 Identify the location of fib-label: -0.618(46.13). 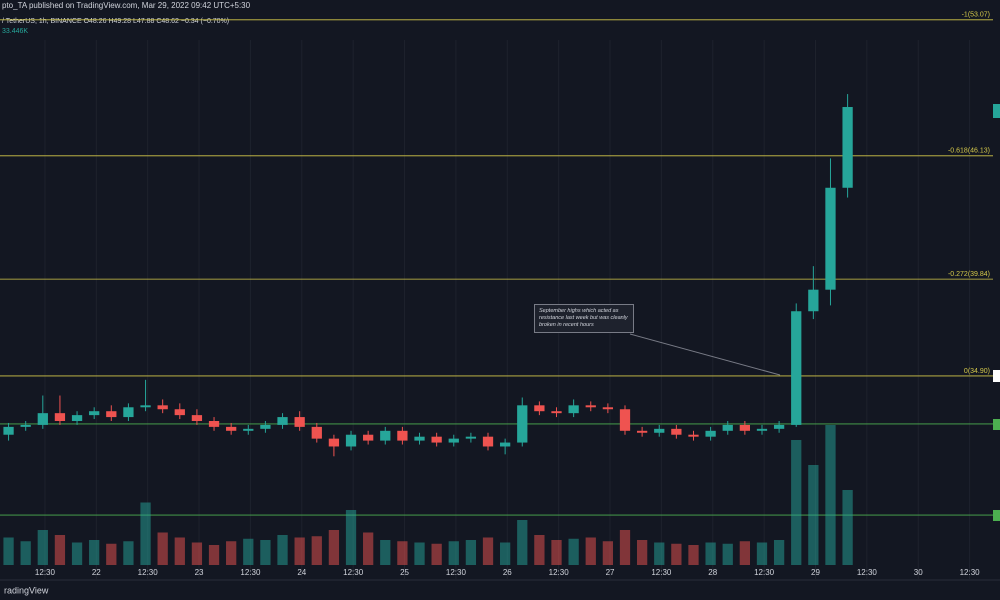
(969, 151).